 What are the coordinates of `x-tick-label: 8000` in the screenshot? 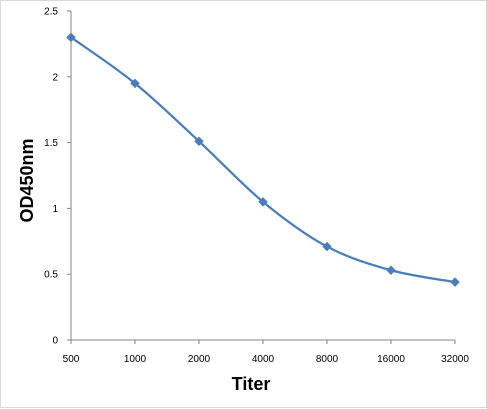 It's located at (327, 359).